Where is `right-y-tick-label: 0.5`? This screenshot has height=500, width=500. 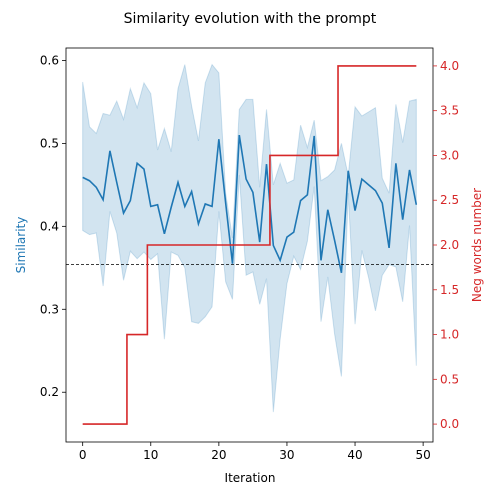
right-y-tick-label: 0.5 is located at coordinates (449, 379).